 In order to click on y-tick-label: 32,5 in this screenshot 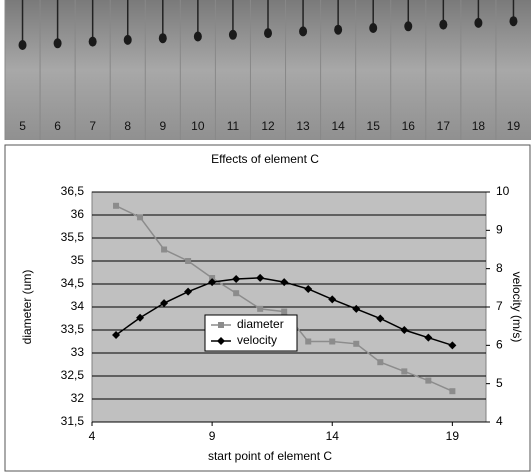, I will do `click(73, 375)`.